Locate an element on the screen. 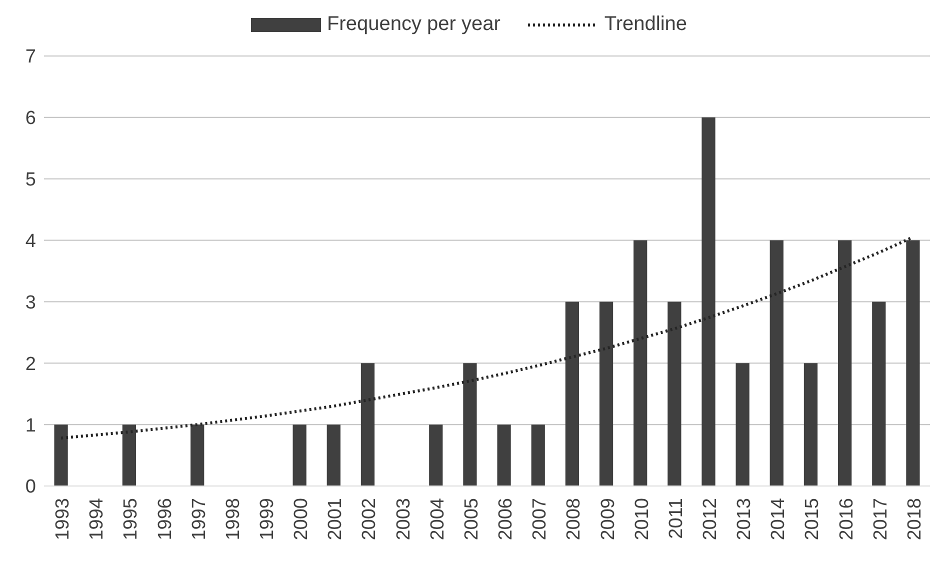  x-tick-label: 2007 is located at coordinates (540, 519).